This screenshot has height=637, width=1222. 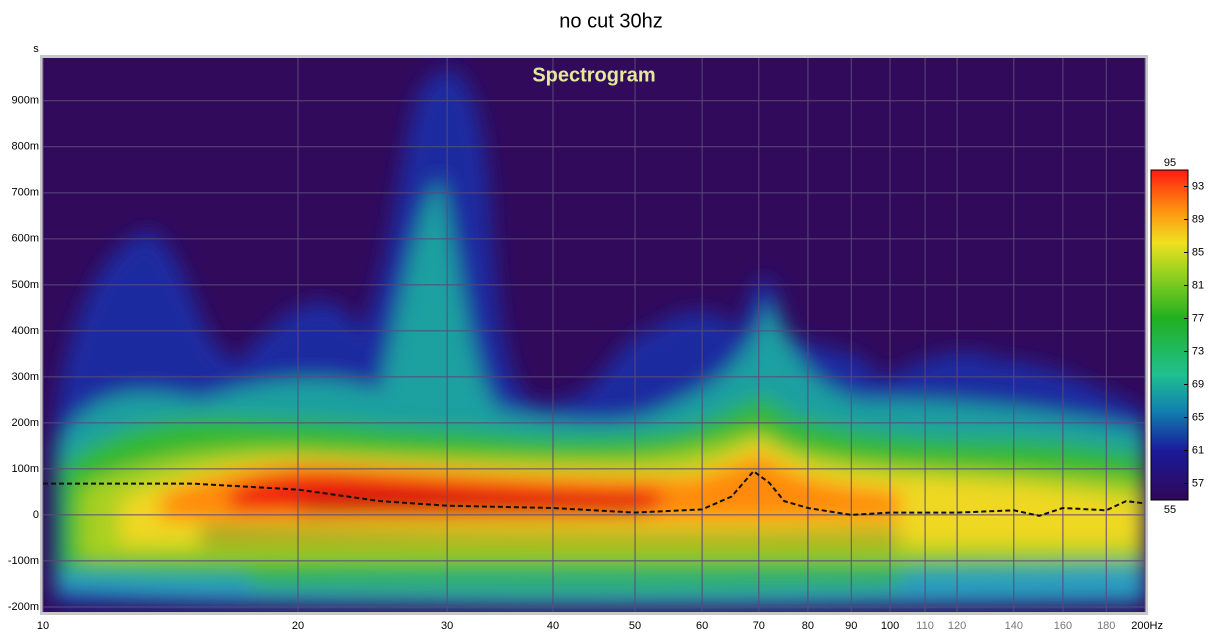 I want to click on colorbar-tick-label: 55, so click(x=1170, y=510).